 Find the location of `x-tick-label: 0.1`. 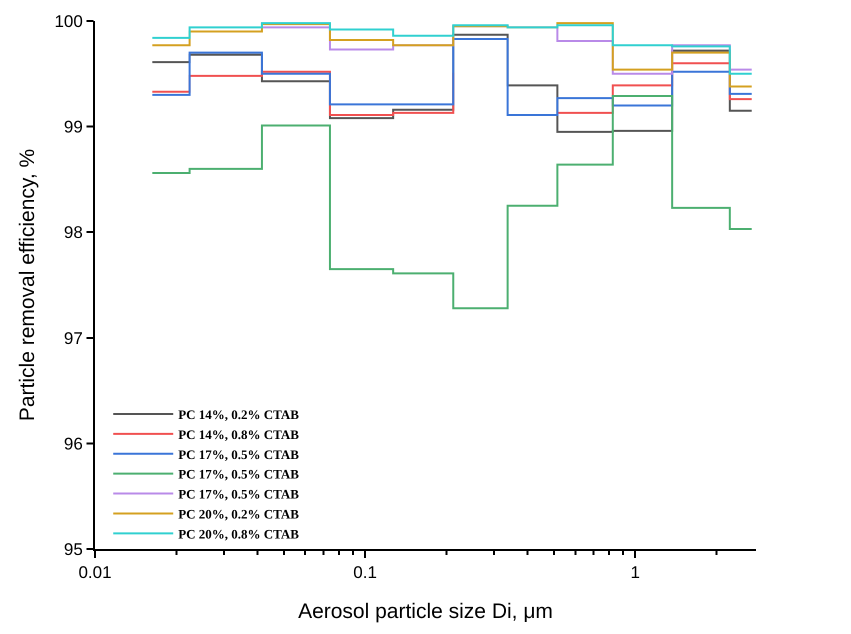

x-tick-label: 0.1 is located at coordinates (365, 572).